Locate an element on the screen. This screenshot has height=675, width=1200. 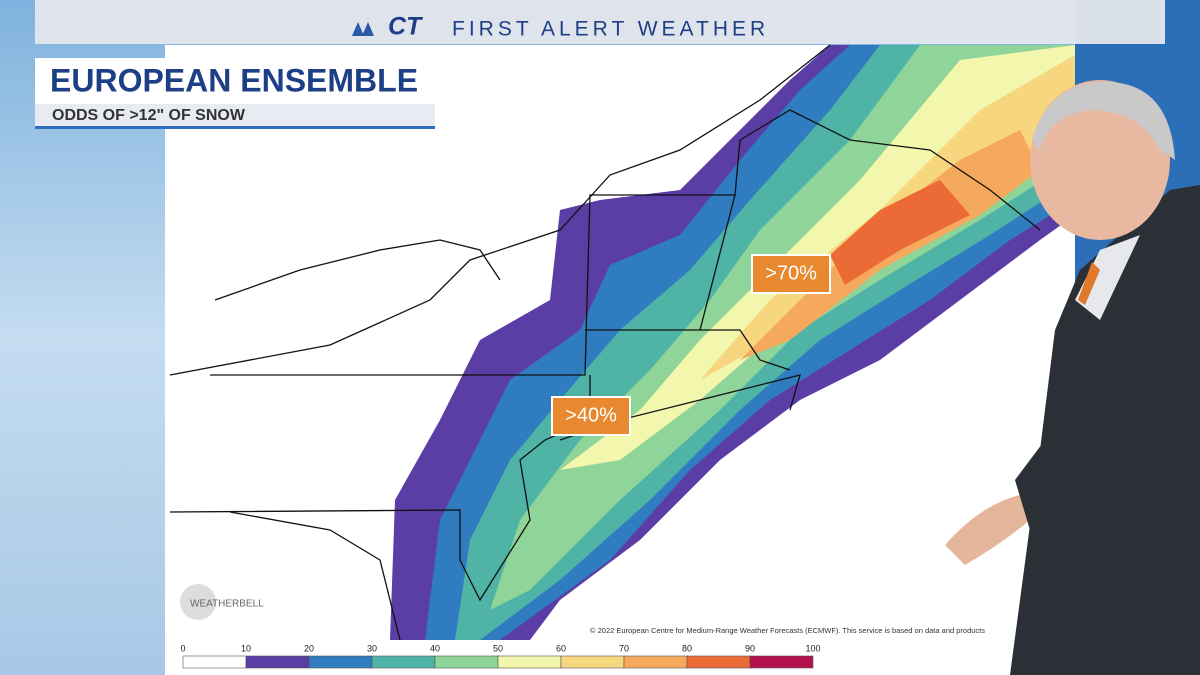
hand is located at coordinates (987, 530).